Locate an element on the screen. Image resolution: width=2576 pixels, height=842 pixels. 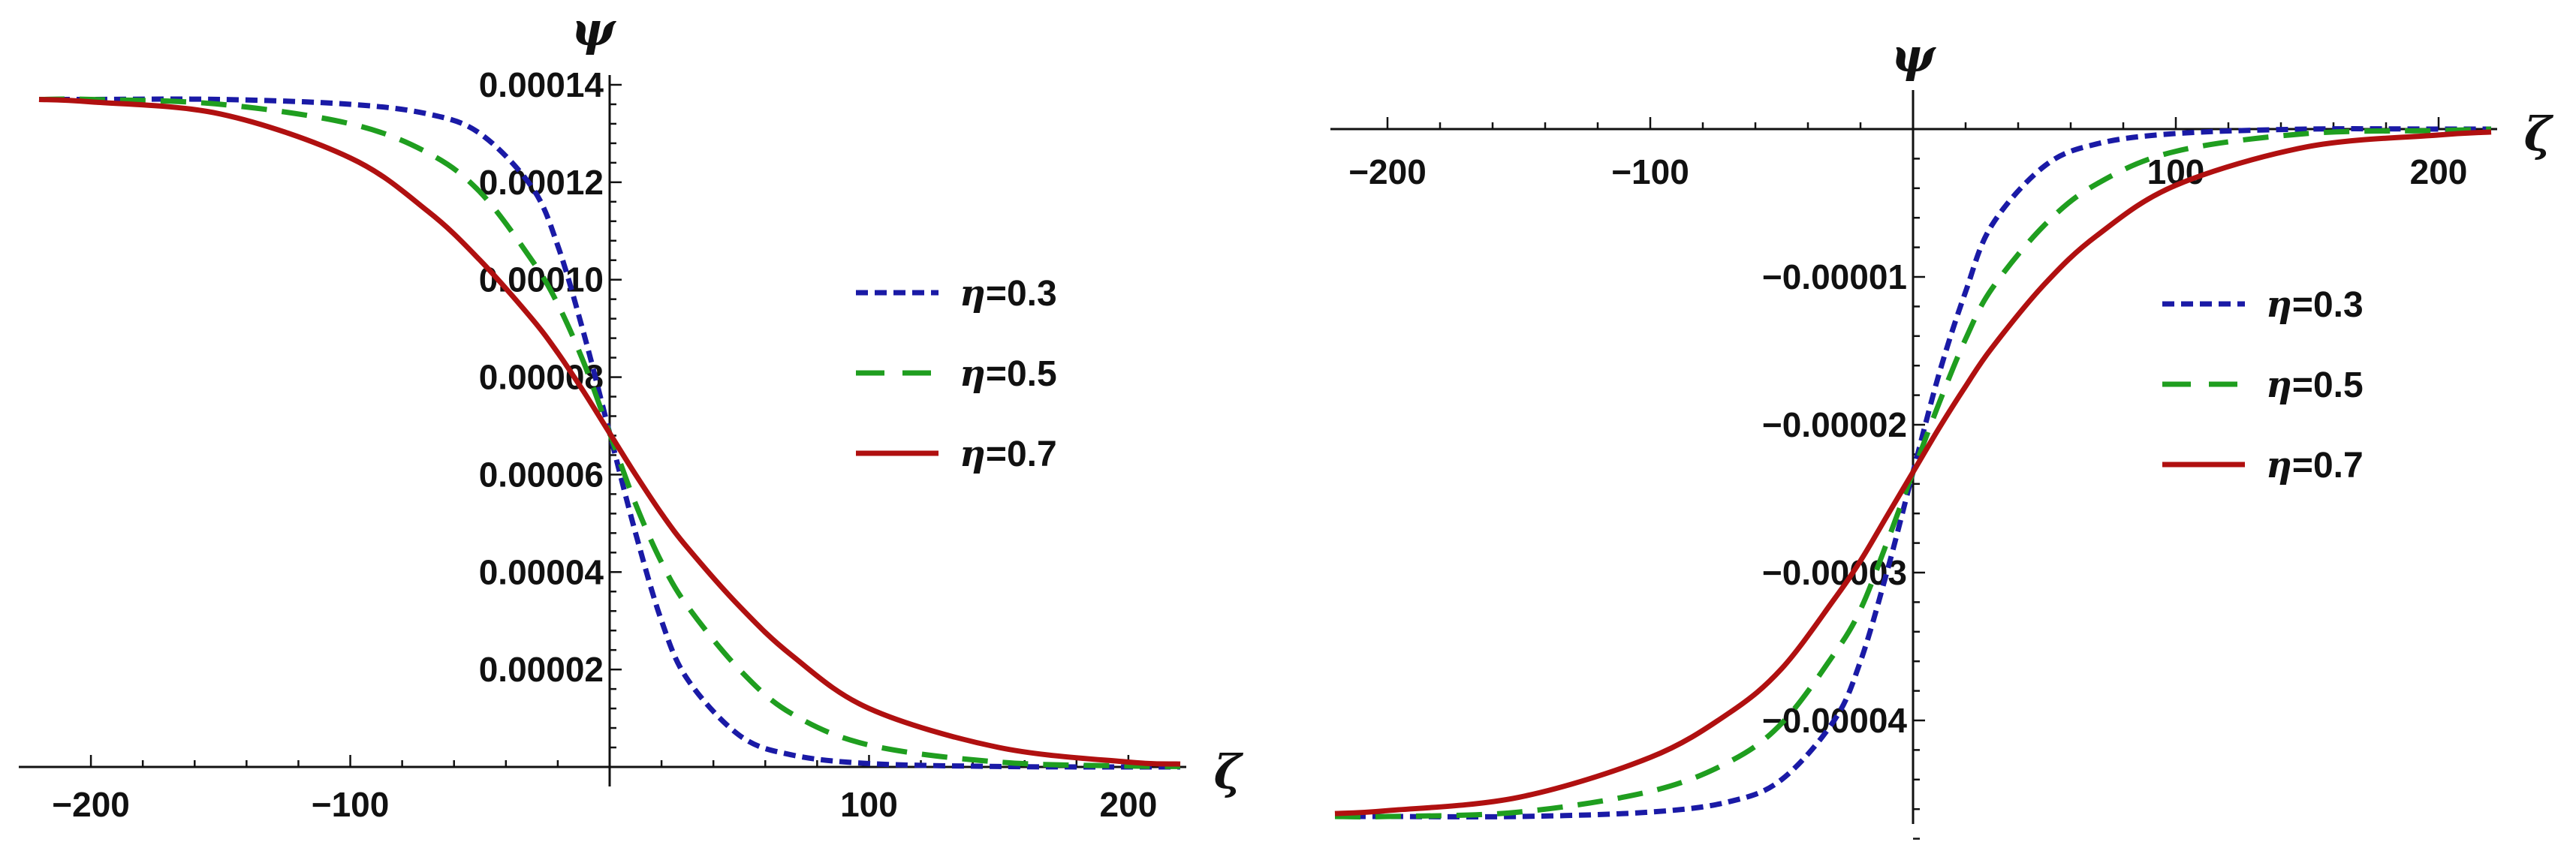
y-tick-label: 0.00002 is located at coordinates (541, 669).